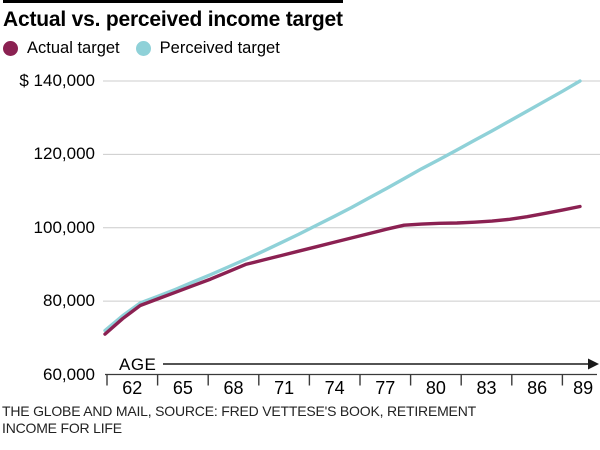  Describe the element at coordinates (334, 388) in the screenshot. I see `x-tick-label: 74` at that location.